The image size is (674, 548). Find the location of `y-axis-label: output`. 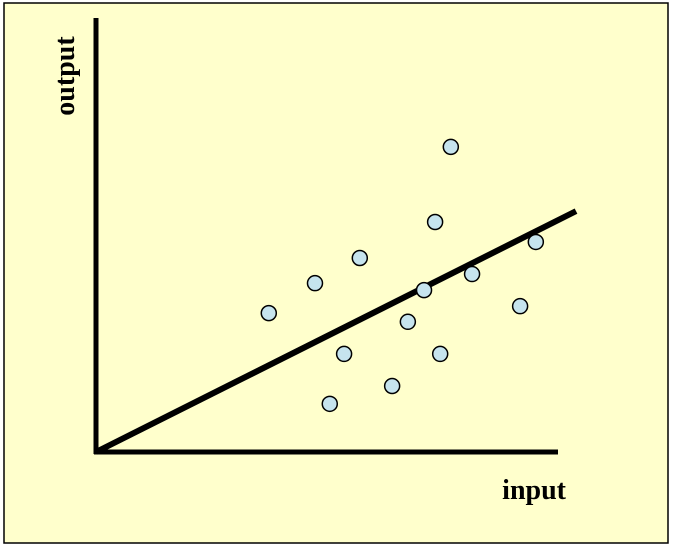

y-axis-label: output is located at coordinates (65, 76).